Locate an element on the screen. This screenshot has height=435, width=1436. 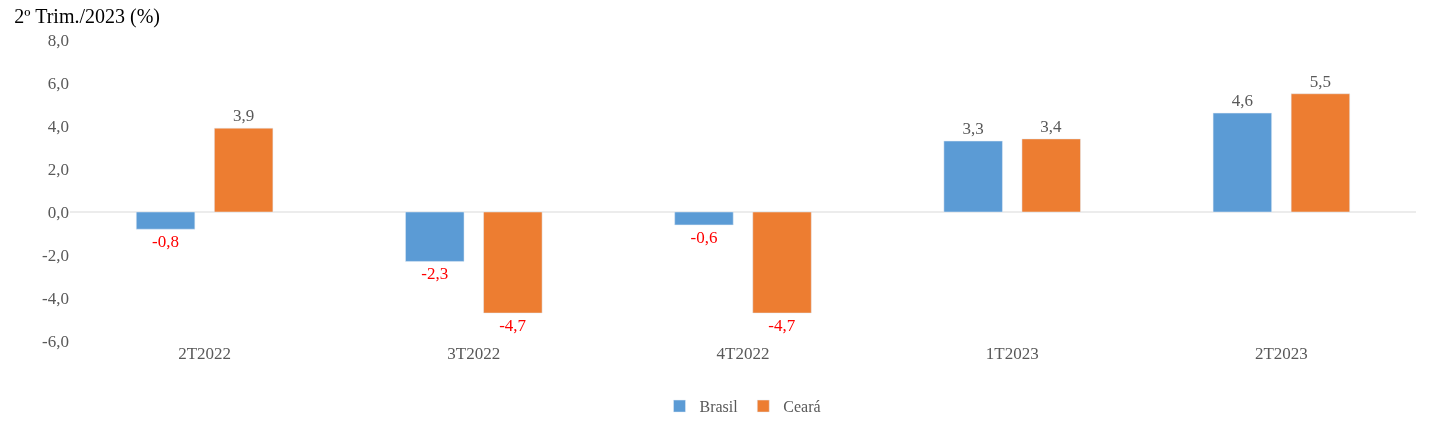
data-label: -0,8 is located at coordinates (166, 242).